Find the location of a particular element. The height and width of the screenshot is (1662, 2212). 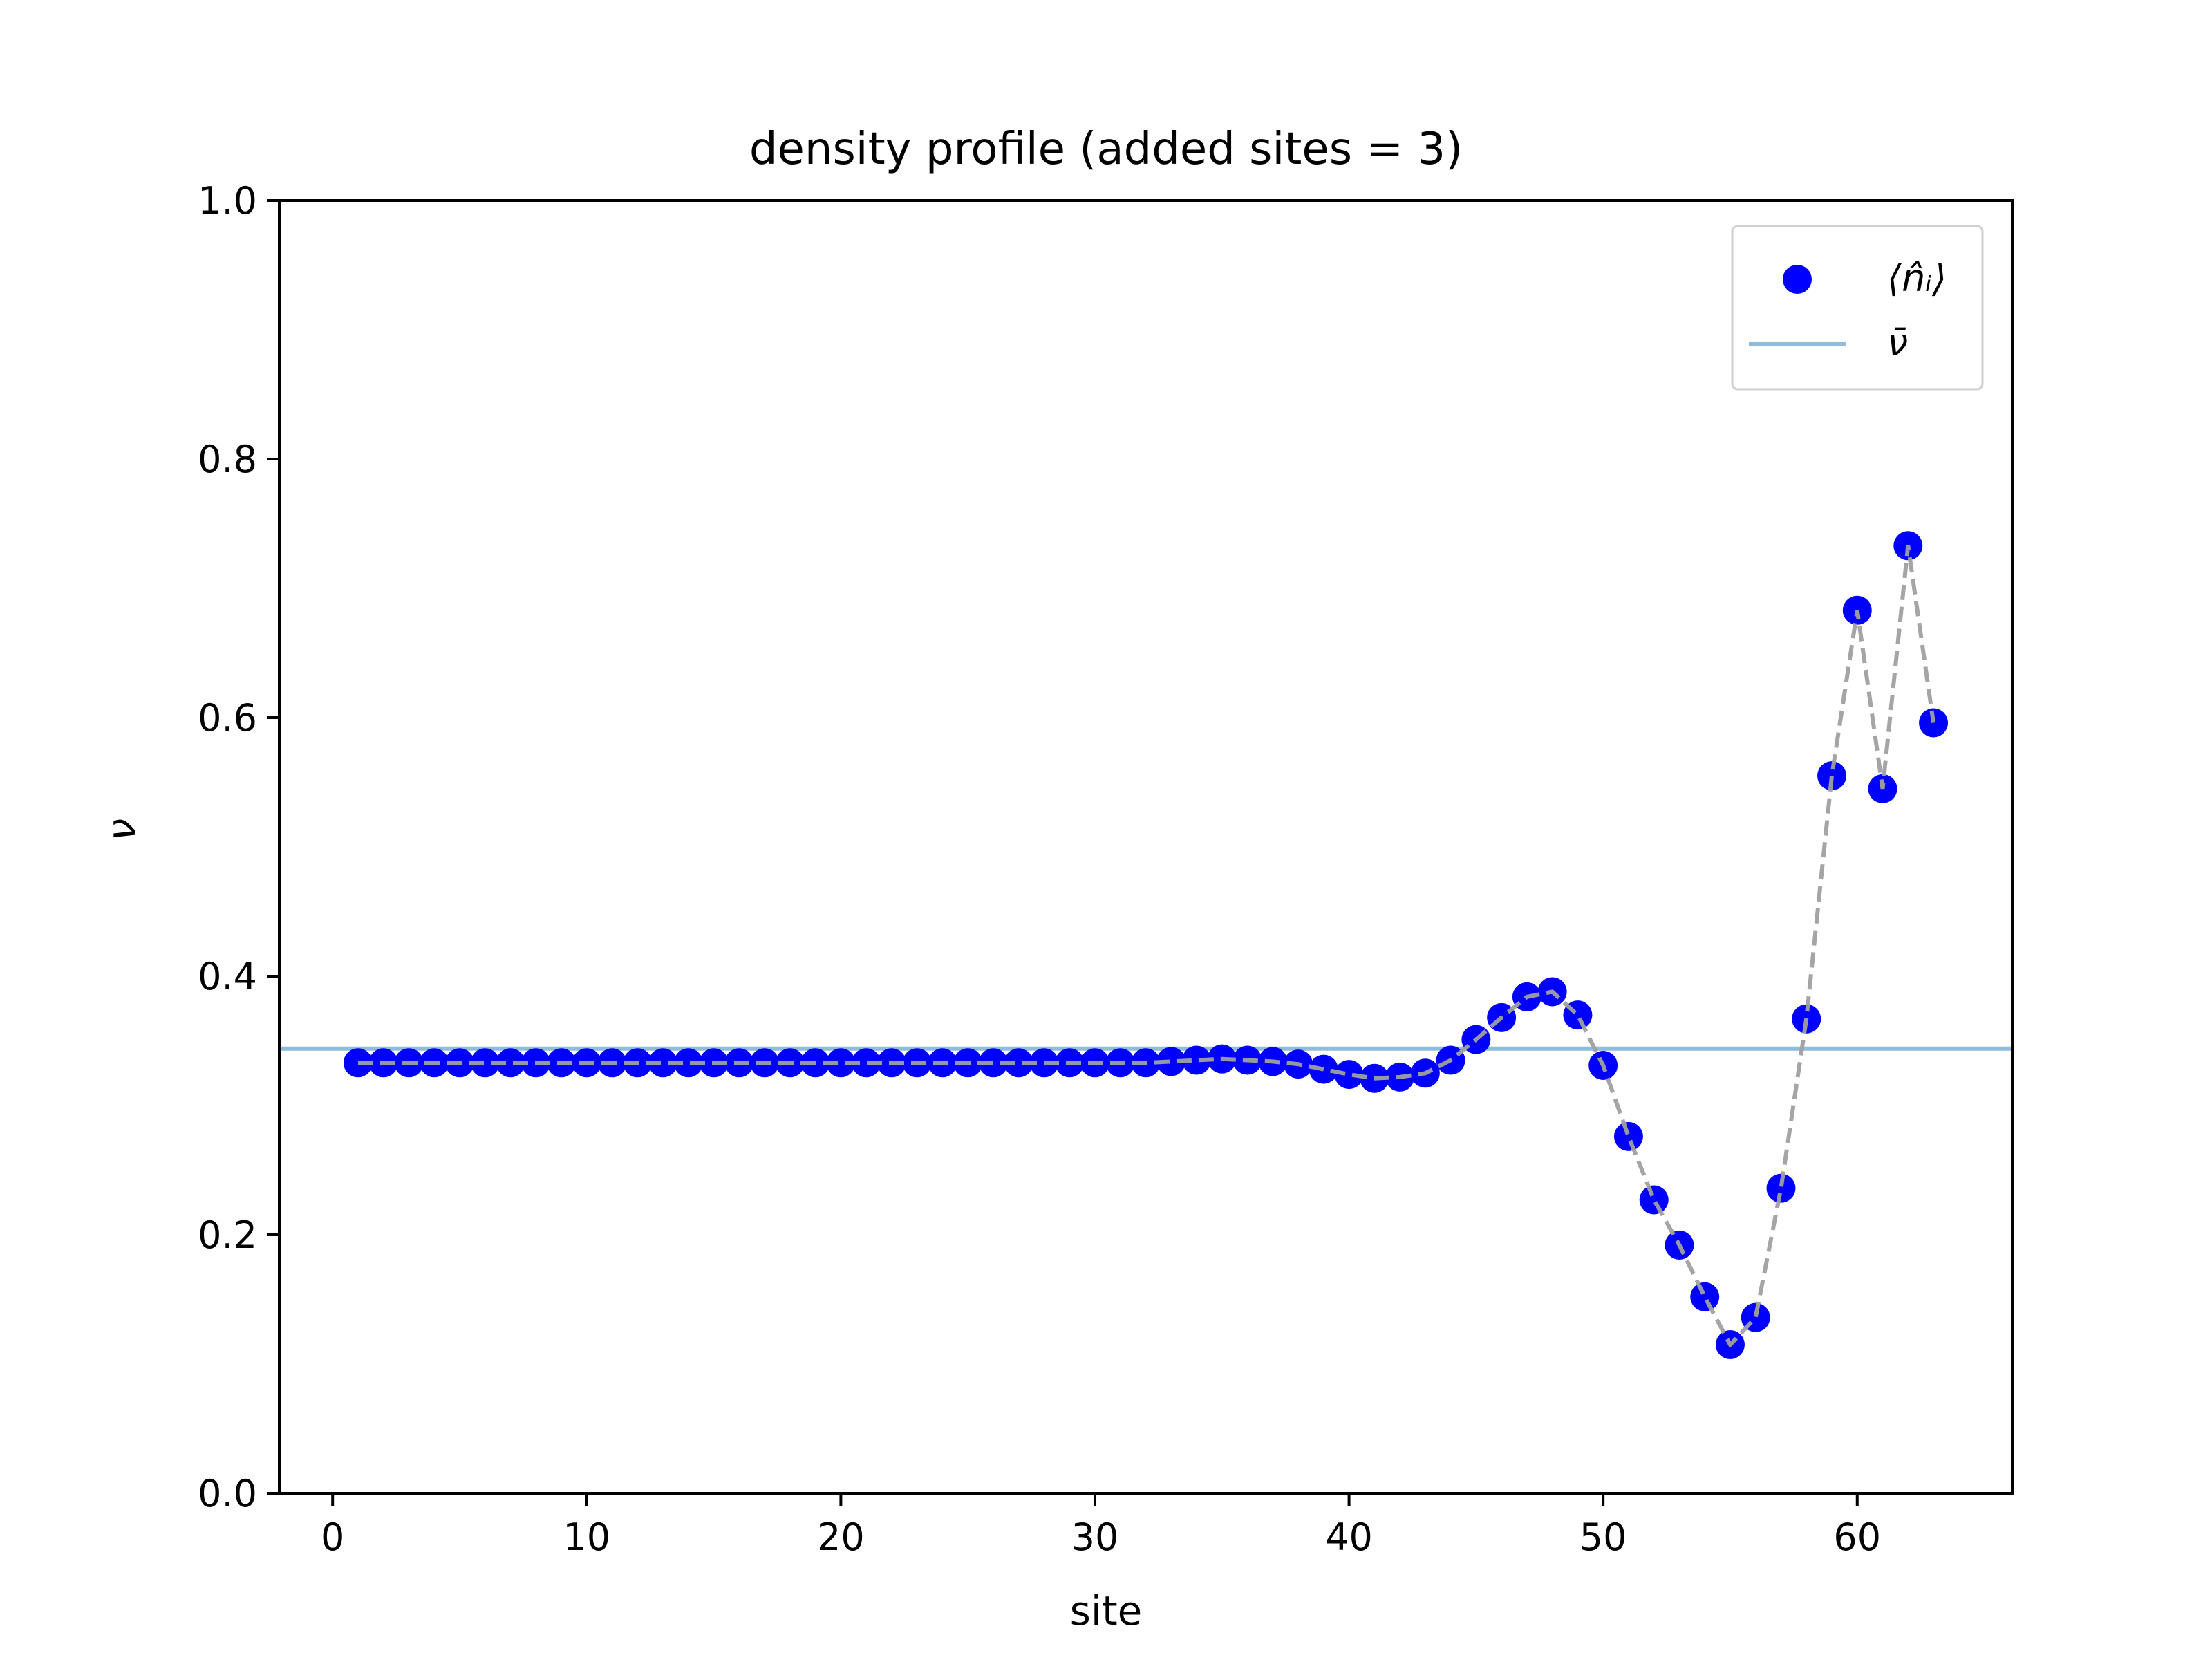

x-tick-label: 50 is located at coordinates (1604, 1537).